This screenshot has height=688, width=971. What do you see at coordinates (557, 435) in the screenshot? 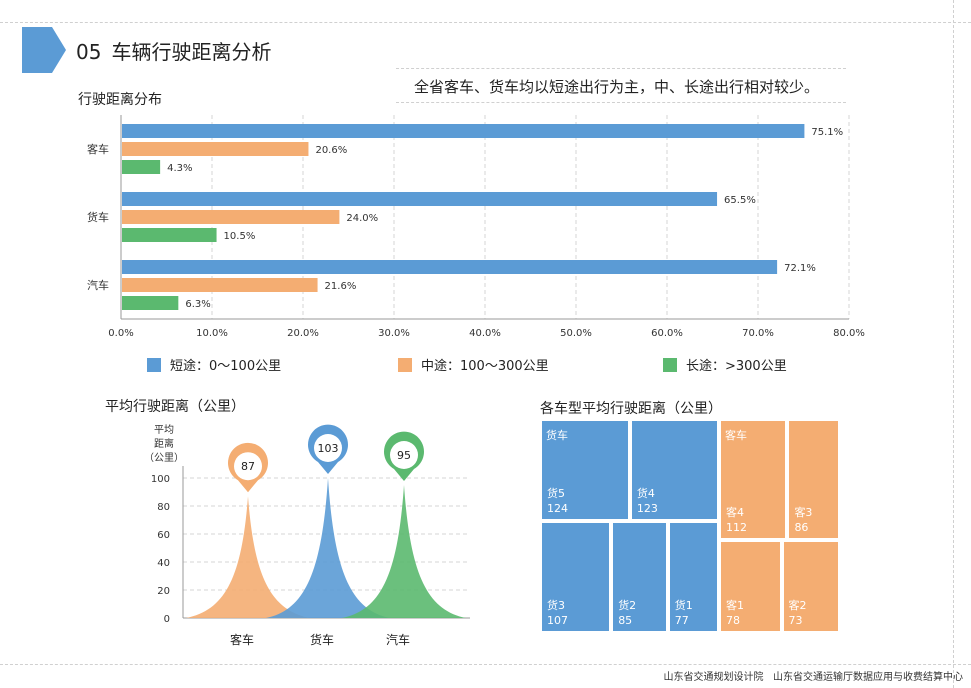
I see `treemap-group-label: 货车` at bounding box center [557, 435].